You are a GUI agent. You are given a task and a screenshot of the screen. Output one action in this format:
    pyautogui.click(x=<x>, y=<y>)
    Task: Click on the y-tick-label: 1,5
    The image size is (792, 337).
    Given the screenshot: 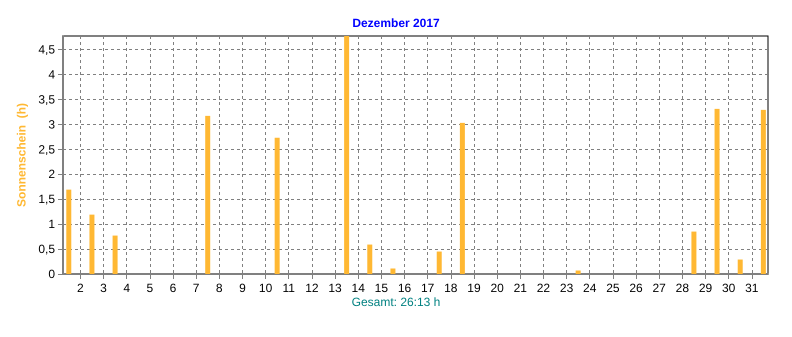 What is the action you would take?
    pyautogui.click(x=47, y=199)
    